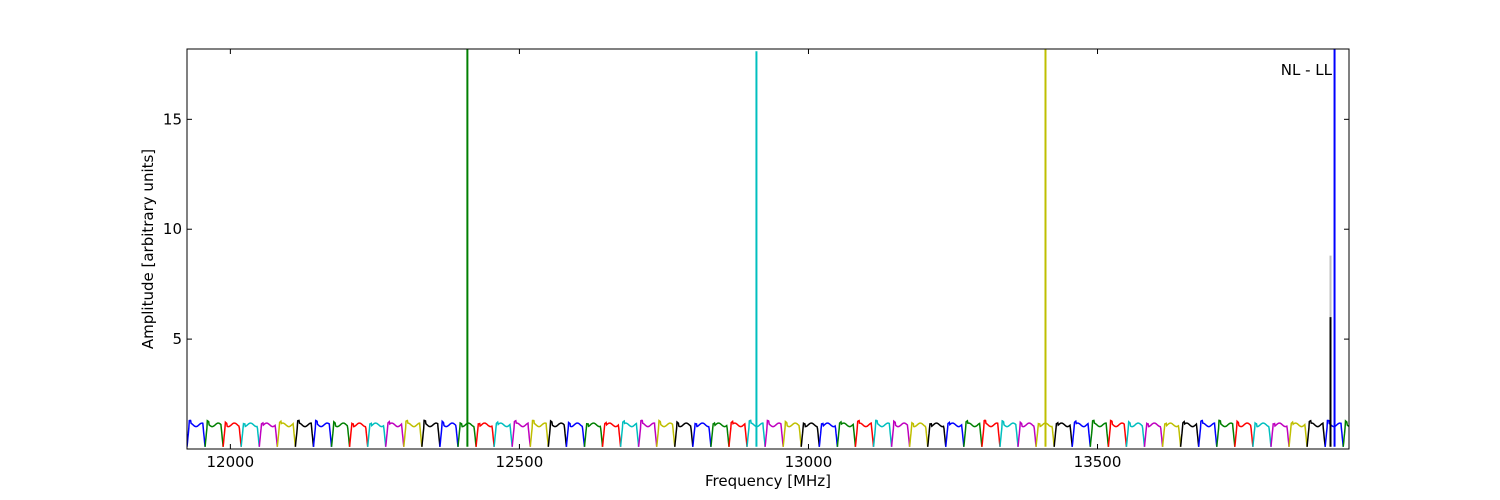 This screenshot has height=500, width=1500. Describe the element at coordinates (172, 119) in the screenshot. I see `y-tick-label: 15` at that location.